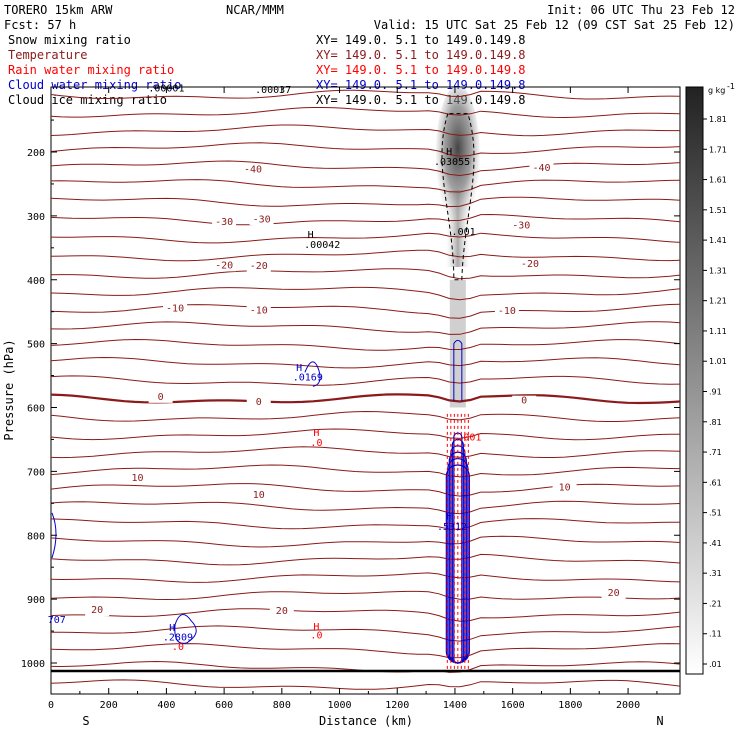 The height and width of the screenshot is (740, 740). I want to click on model-title: TORERO 15km ARW, so click(58, 10).